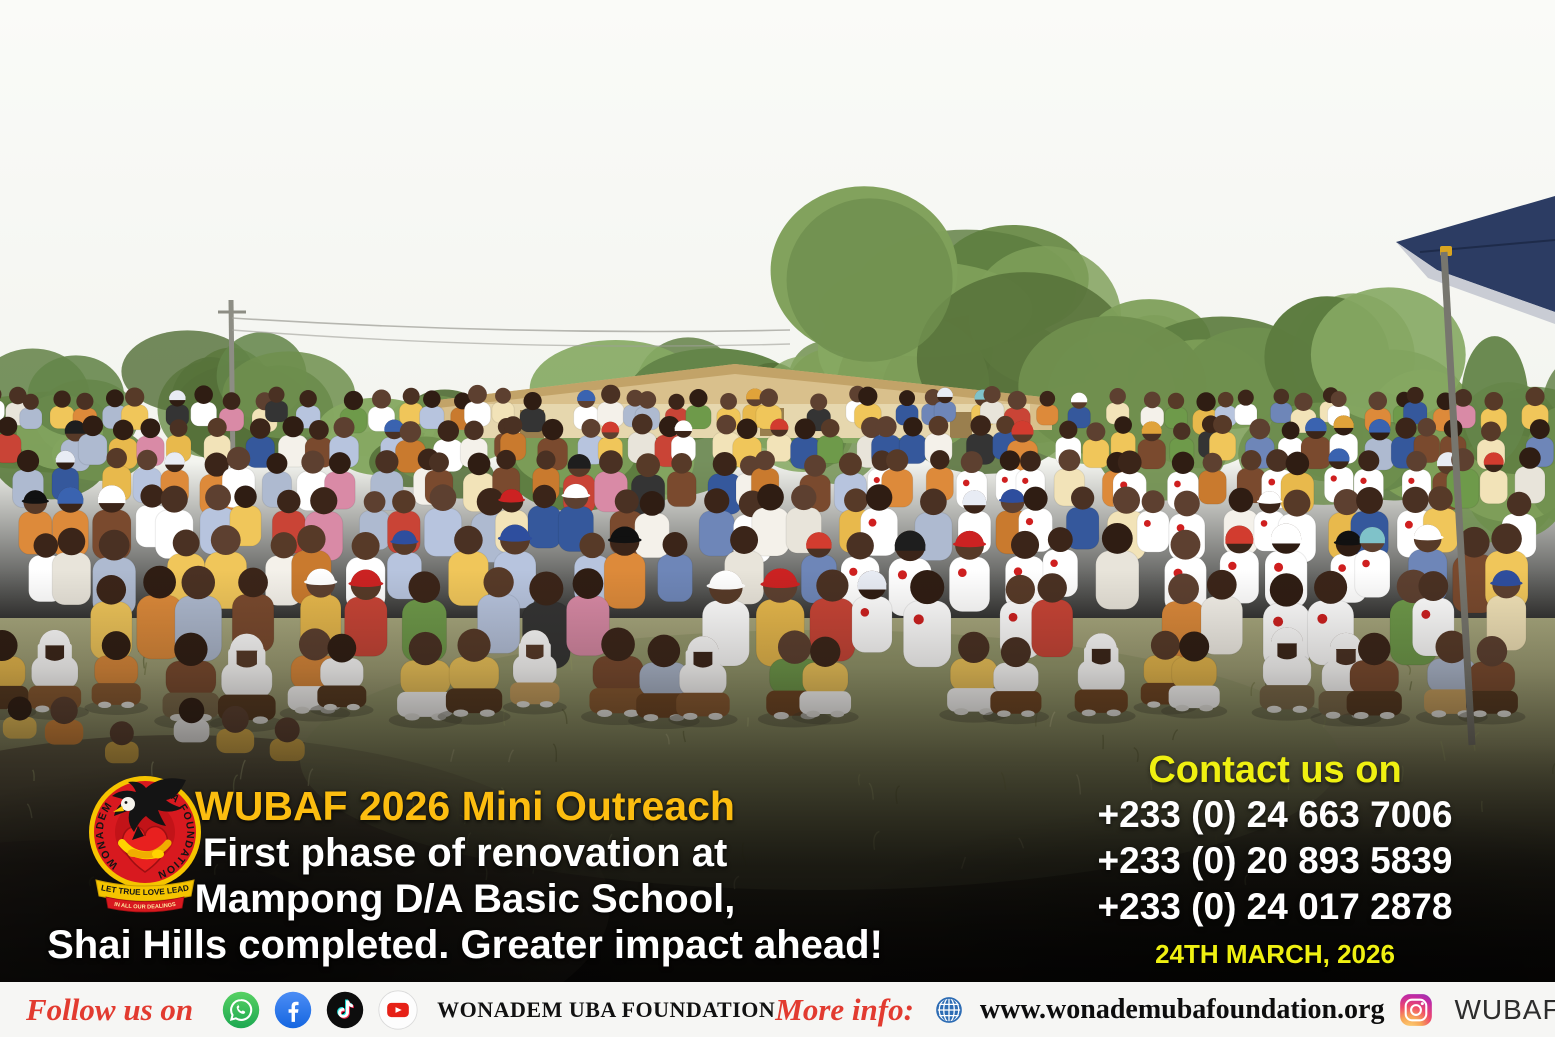 The image size is (1555, 1037). I want to click on footer-left-group: Follow us on, so click(401, 1009).